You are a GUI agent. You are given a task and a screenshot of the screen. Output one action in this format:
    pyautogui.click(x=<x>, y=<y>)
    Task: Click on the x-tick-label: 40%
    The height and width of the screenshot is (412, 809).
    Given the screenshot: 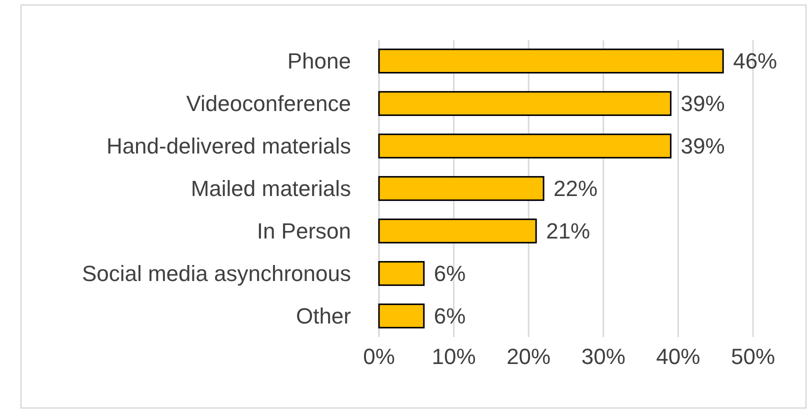 What is the action you would take?
    pyautogui.click(x=678, y=356)
    